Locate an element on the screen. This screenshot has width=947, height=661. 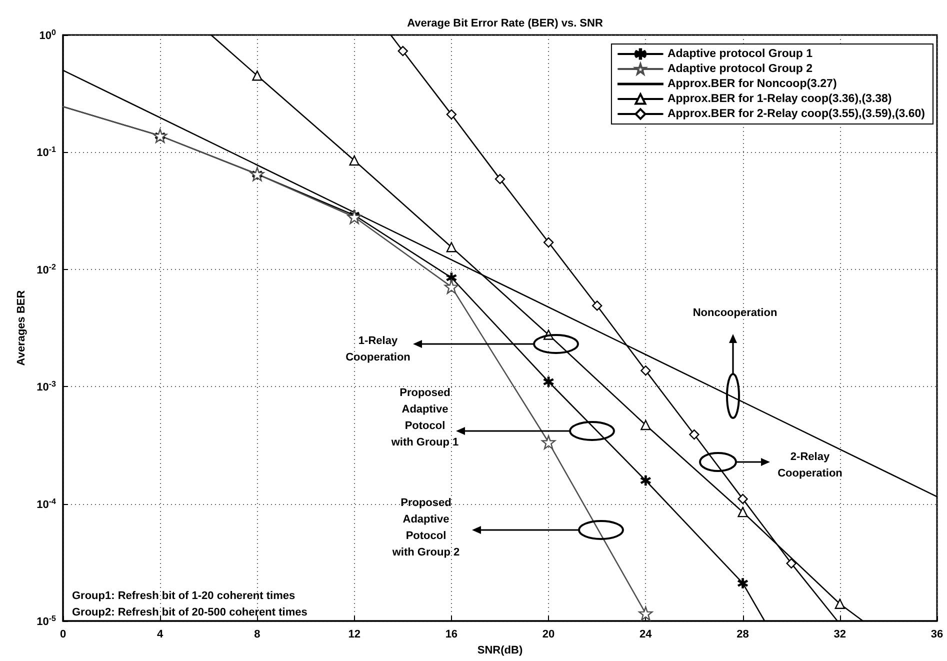
x-tick-label: 4 is located at coordinates (160, 634).